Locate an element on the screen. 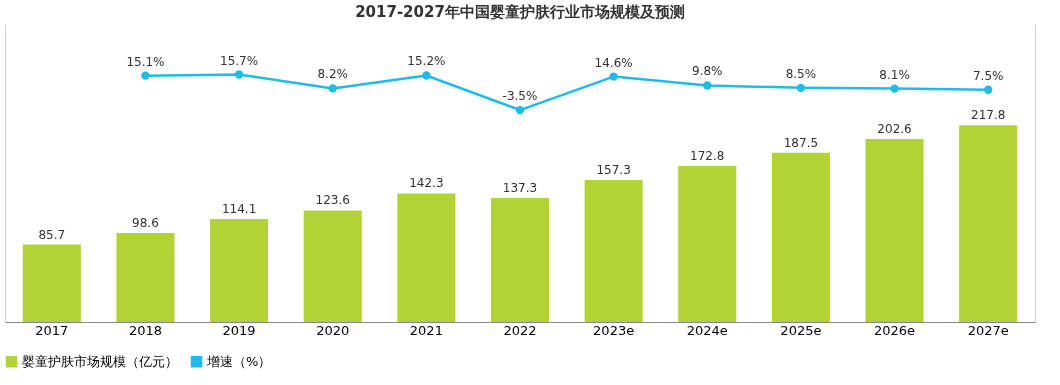 This screenshot has height=385, width=1060. data-label: 137.3 is located at coordinates (520, 188).